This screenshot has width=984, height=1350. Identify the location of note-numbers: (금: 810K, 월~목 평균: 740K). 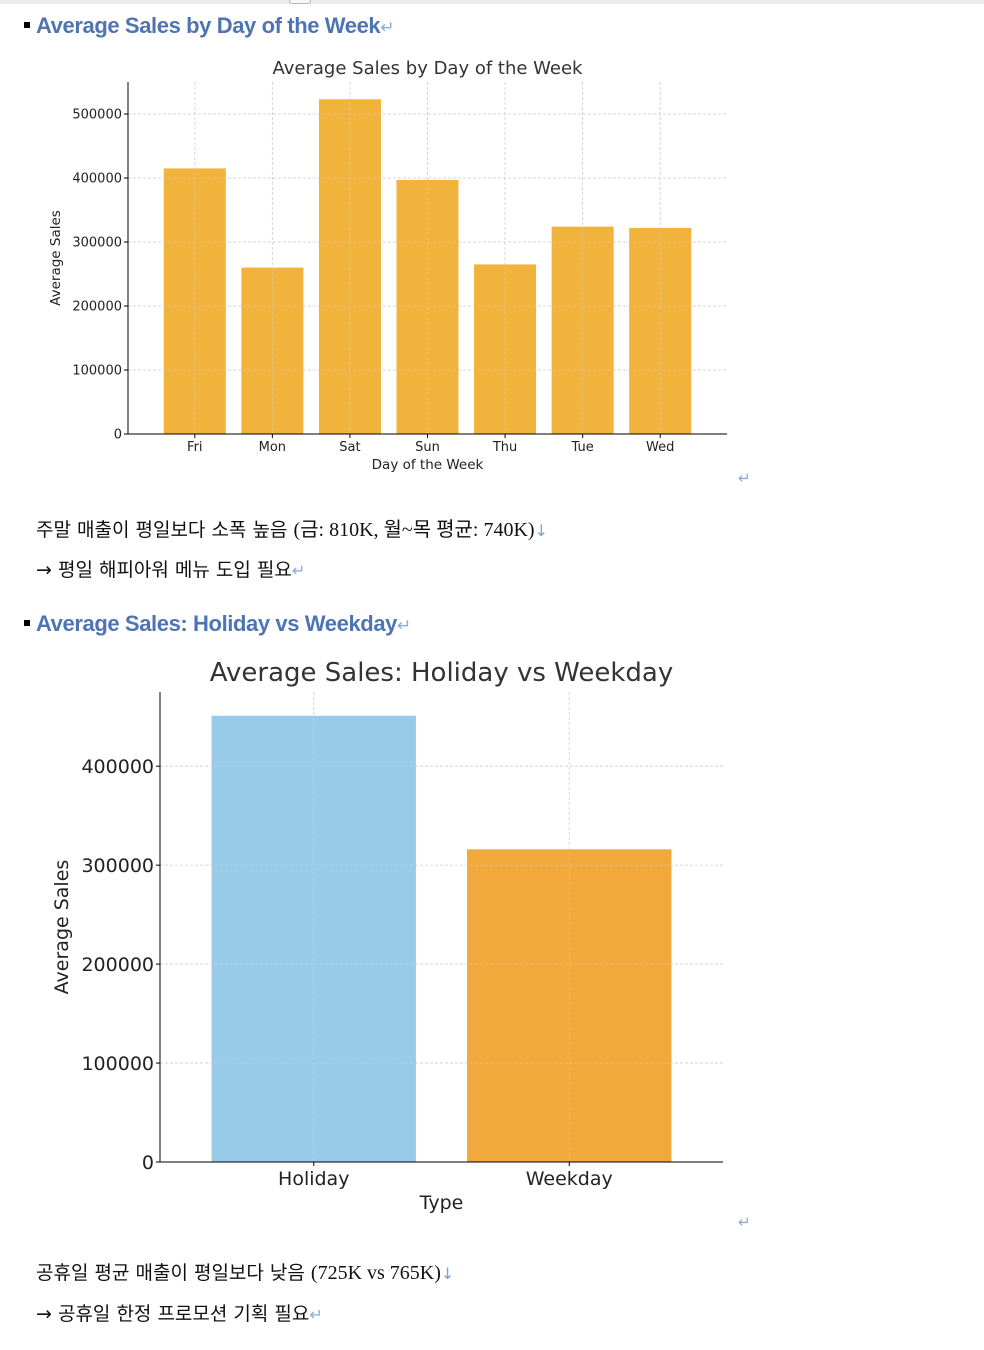
(414, 530).